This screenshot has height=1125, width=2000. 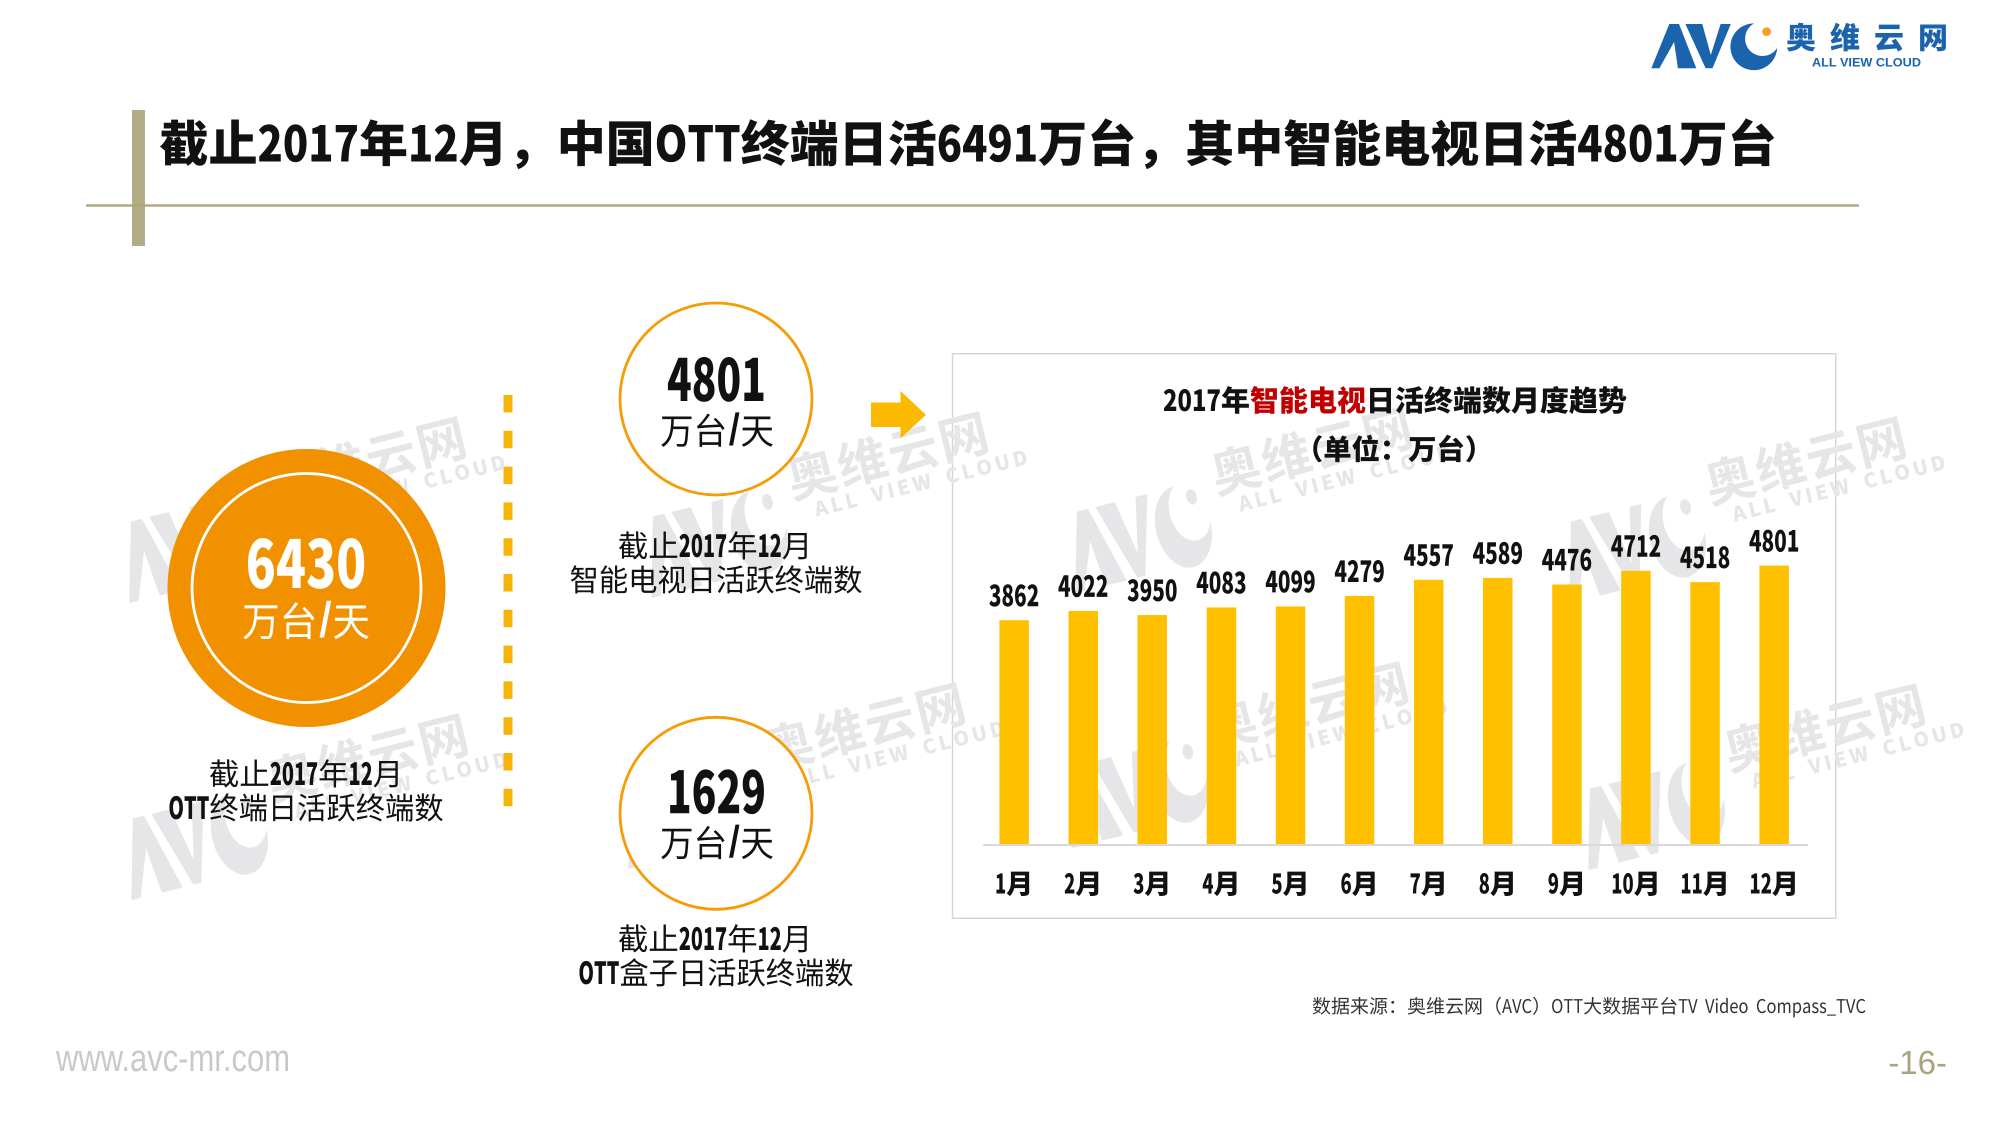 I want to click on svg-text: ALL VIEW CLOUD, so click(x=1866, y=64).